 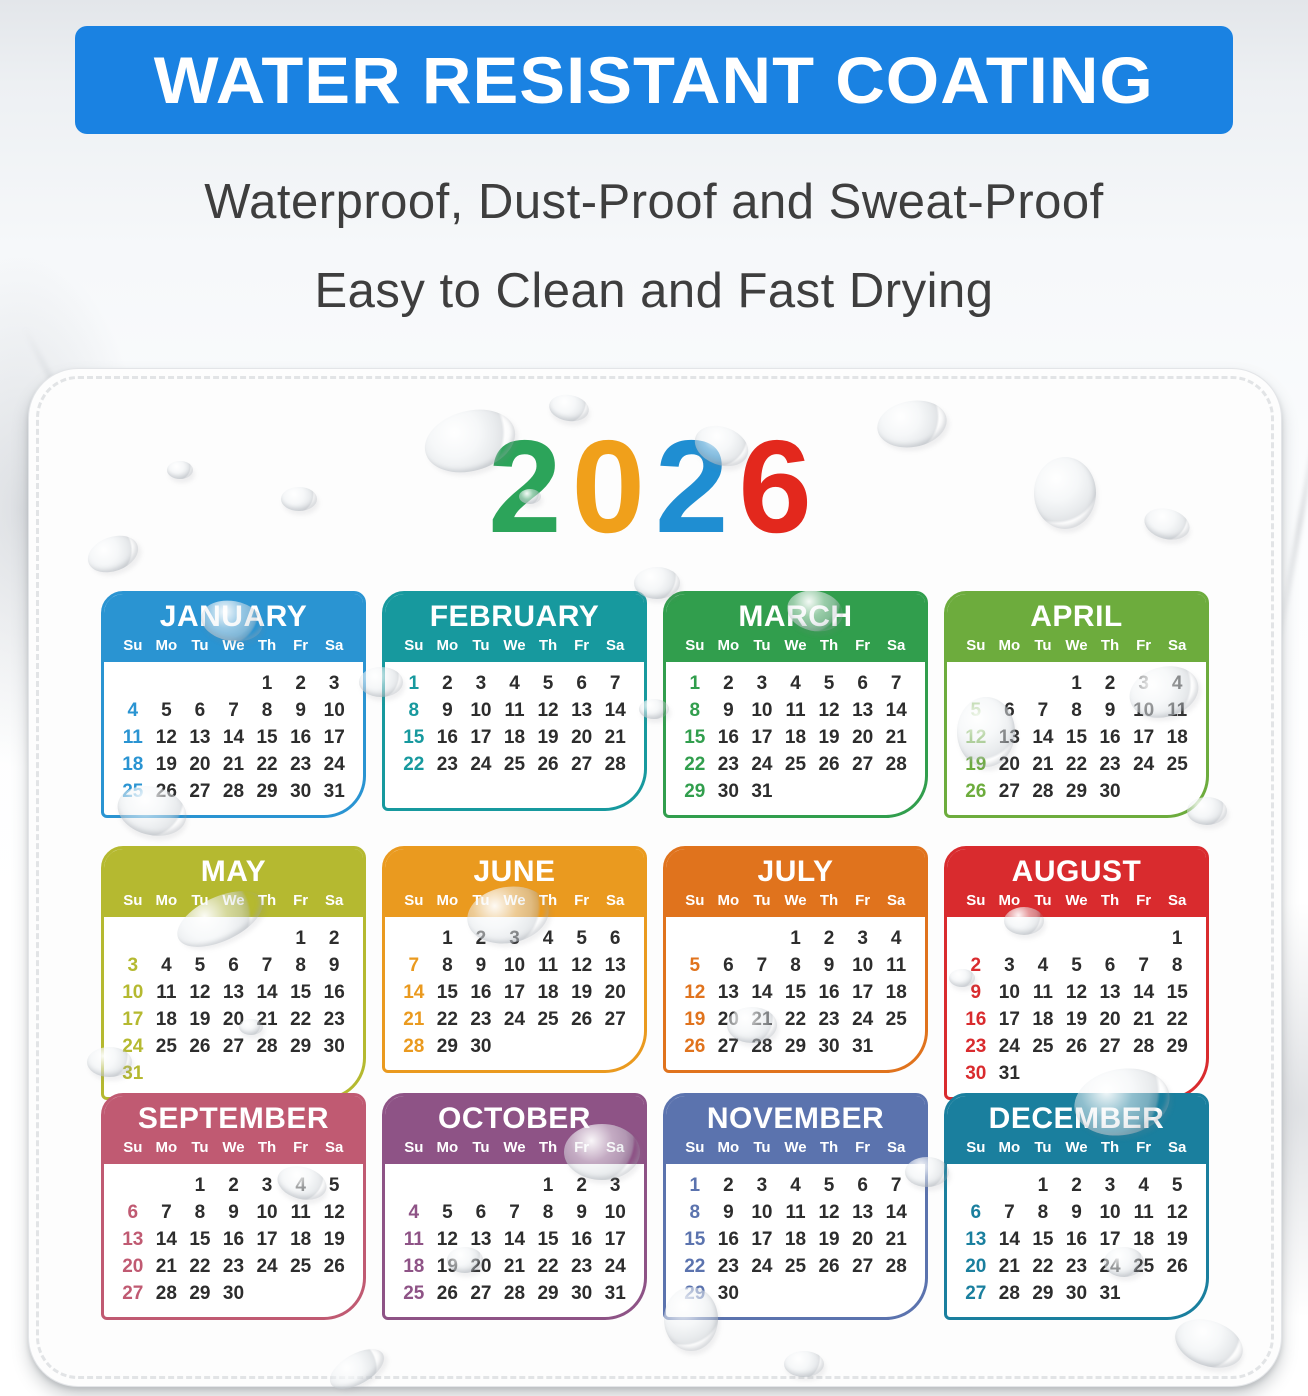 What do you see at coordinates (233, 1019) in the screenshot?
I see `day-cell: 20` at bounding box center [233, 1019].